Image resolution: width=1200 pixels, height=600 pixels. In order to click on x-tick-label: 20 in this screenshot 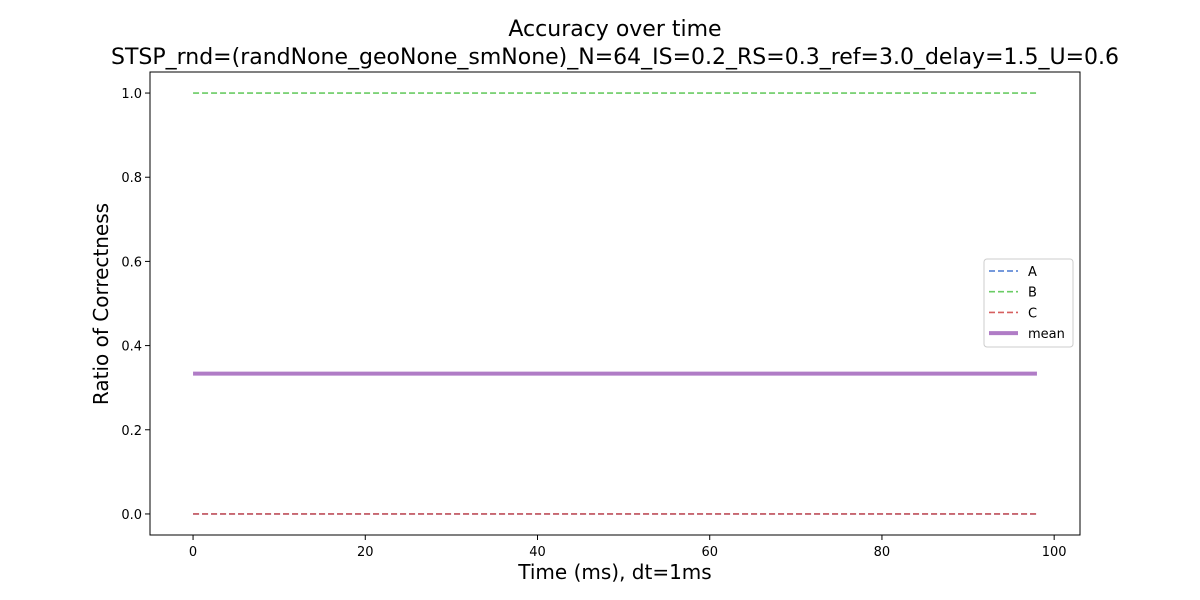, I will do `click(365, 552)`.